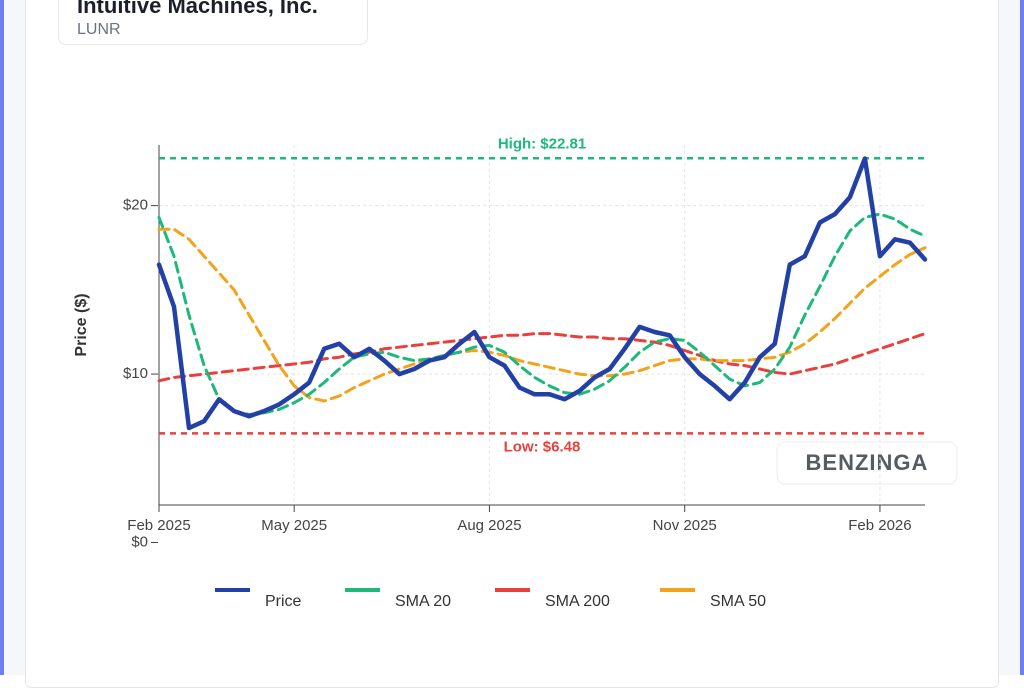 This screenshot has height=688, width=1024. I want to click on reference-label: High: $22.81, so click(542, 143).